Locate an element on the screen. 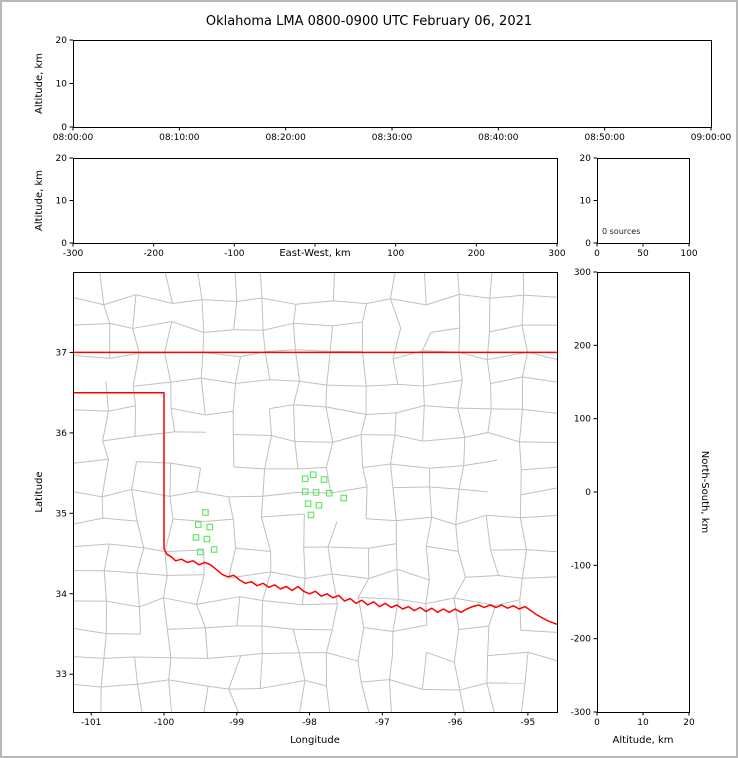 The width and height of the screenshot is (738, 758). x-tick-label: -97 is located at coordinates (382, 723).